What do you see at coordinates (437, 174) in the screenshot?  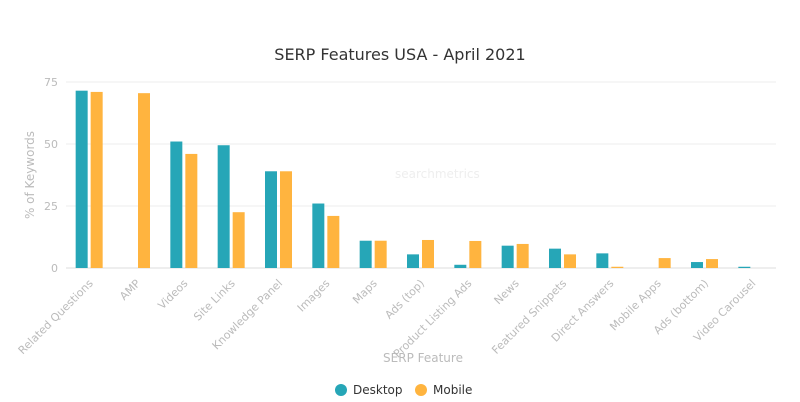 I see `watermark: searchmetrics` at bounding box center [437, 174].